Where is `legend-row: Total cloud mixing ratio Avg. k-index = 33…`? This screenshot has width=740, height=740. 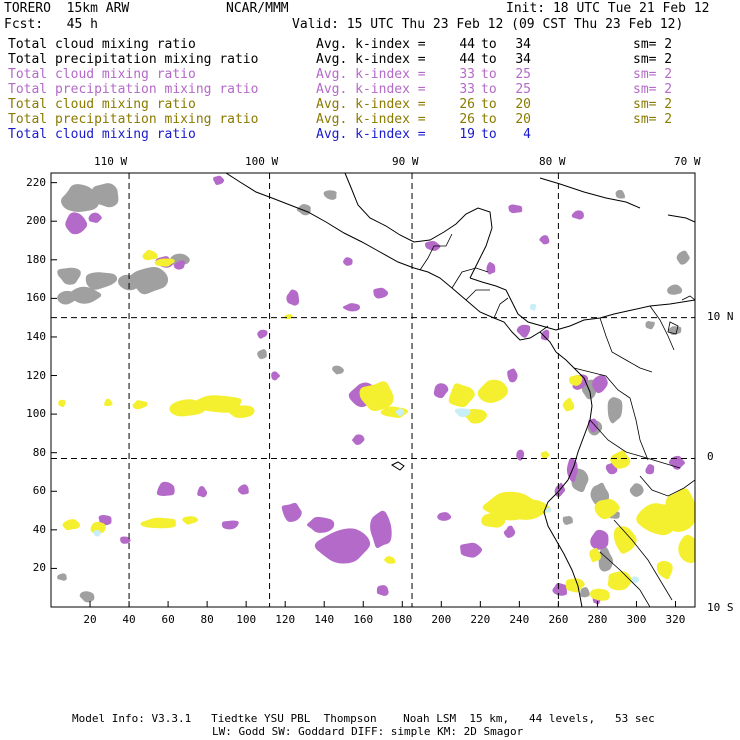
legend-row: Total cloud mixing ratio Avg. k-index = 33… is located at coordinates (368, 74).